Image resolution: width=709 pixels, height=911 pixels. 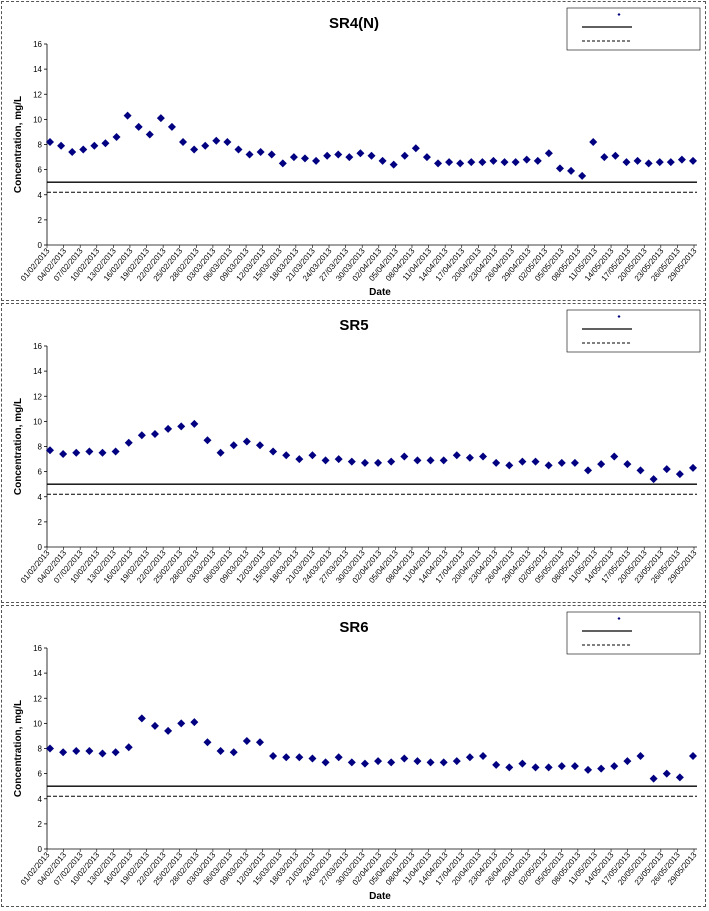 What do you see at coordinates (353, 627) in the screenshot?
I see `chart-title: SR6` at bounding box center [353, 627].